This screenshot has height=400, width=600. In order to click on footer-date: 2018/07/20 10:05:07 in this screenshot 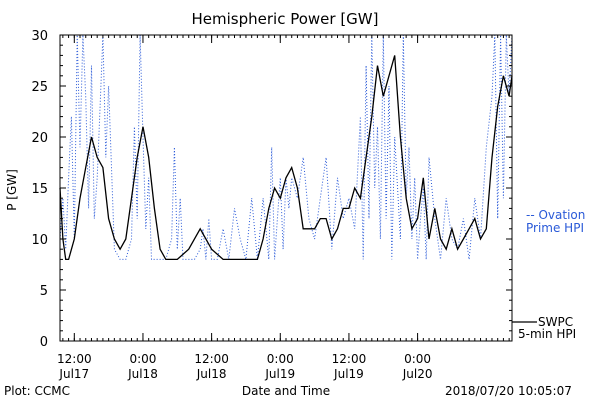, I will do `click(508, 391)`.